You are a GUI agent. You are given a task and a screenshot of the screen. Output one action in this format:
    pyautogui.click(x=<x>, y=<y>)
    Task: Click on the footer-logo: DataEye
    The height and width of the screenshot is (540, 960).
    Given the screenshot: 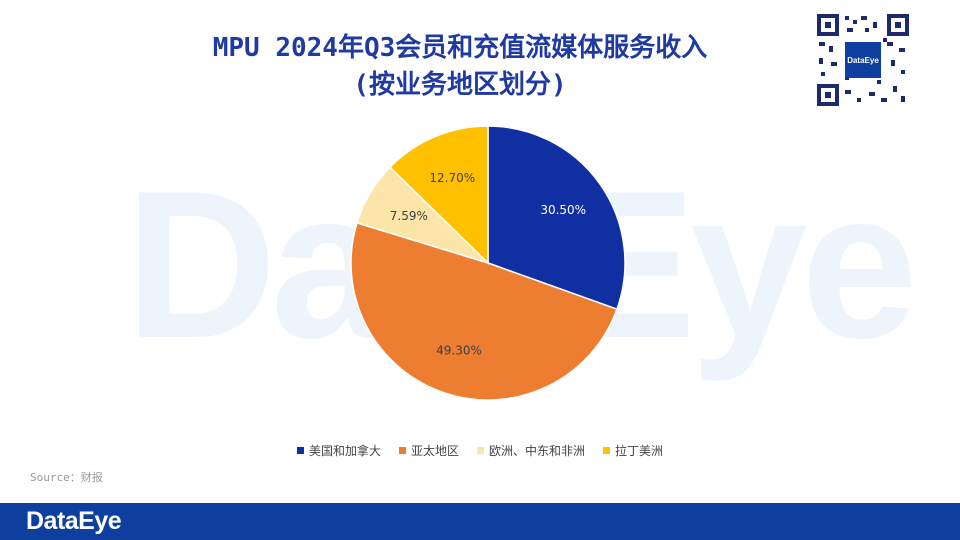 What is the action you would take?
    pyautogui.click(x=74, y=521)
    